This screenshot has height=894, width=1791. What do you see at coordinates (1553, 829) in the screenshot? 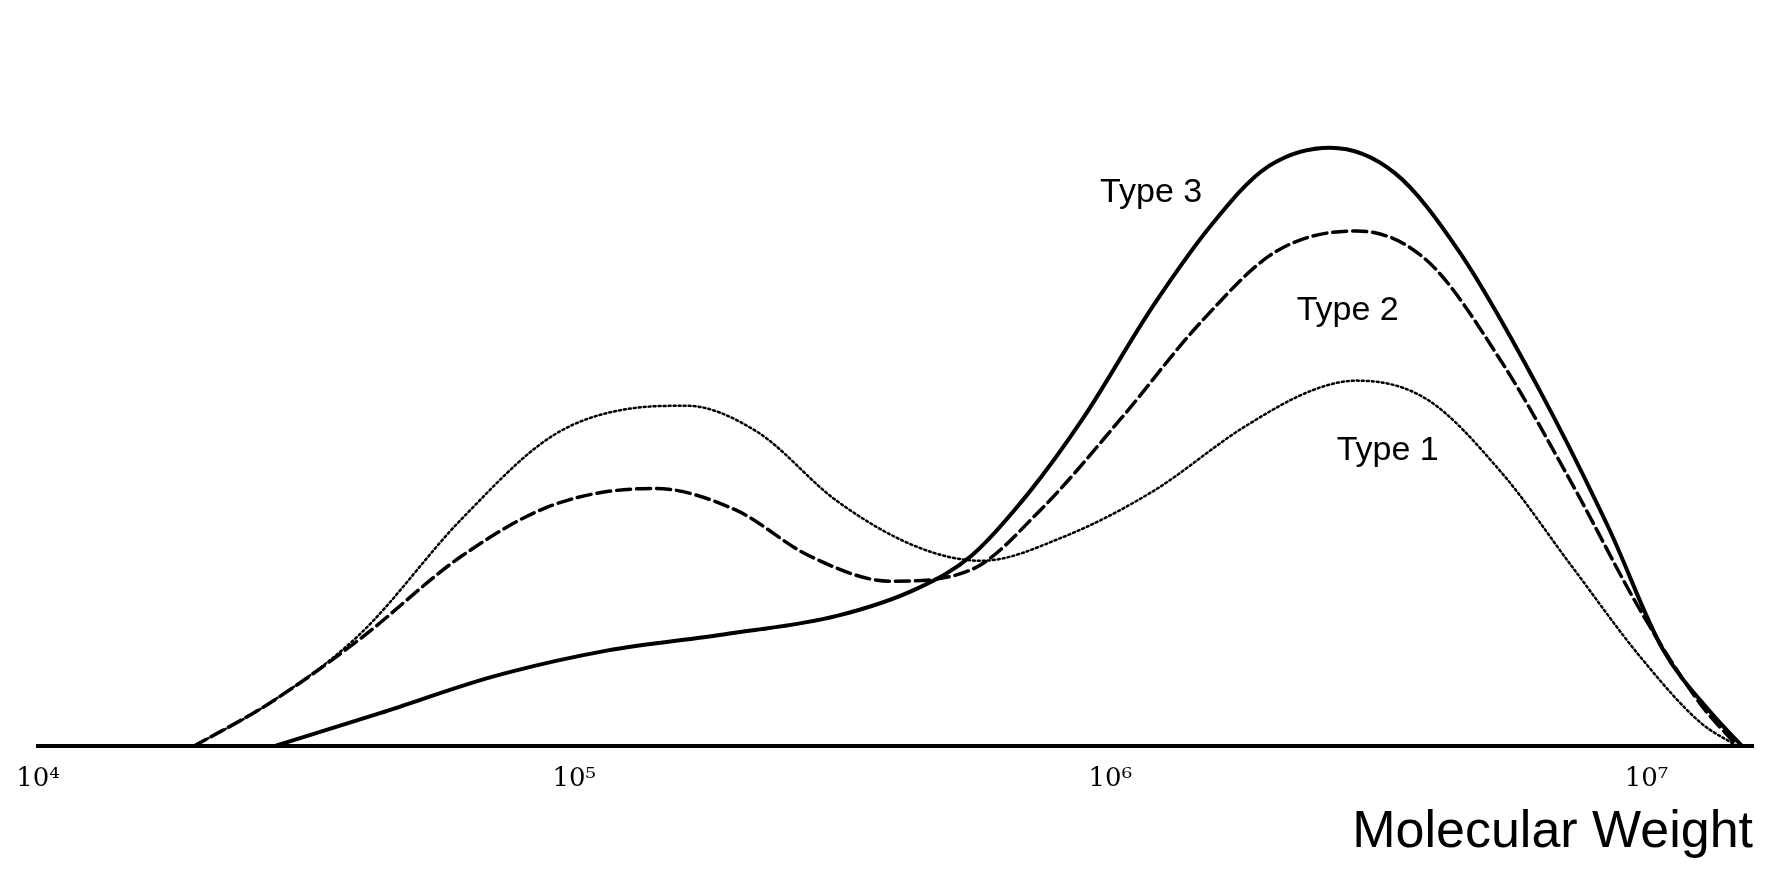
I see `x-axis-title: Molecular Weight` at bounding box center [1553, 829].